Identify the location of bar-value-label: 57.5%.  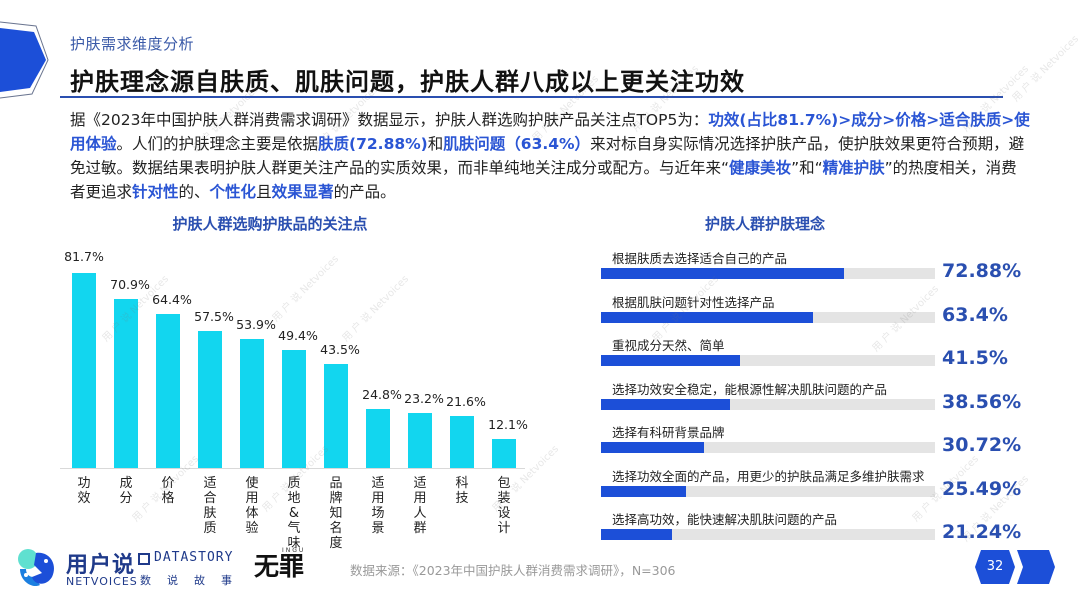
(214, 316).